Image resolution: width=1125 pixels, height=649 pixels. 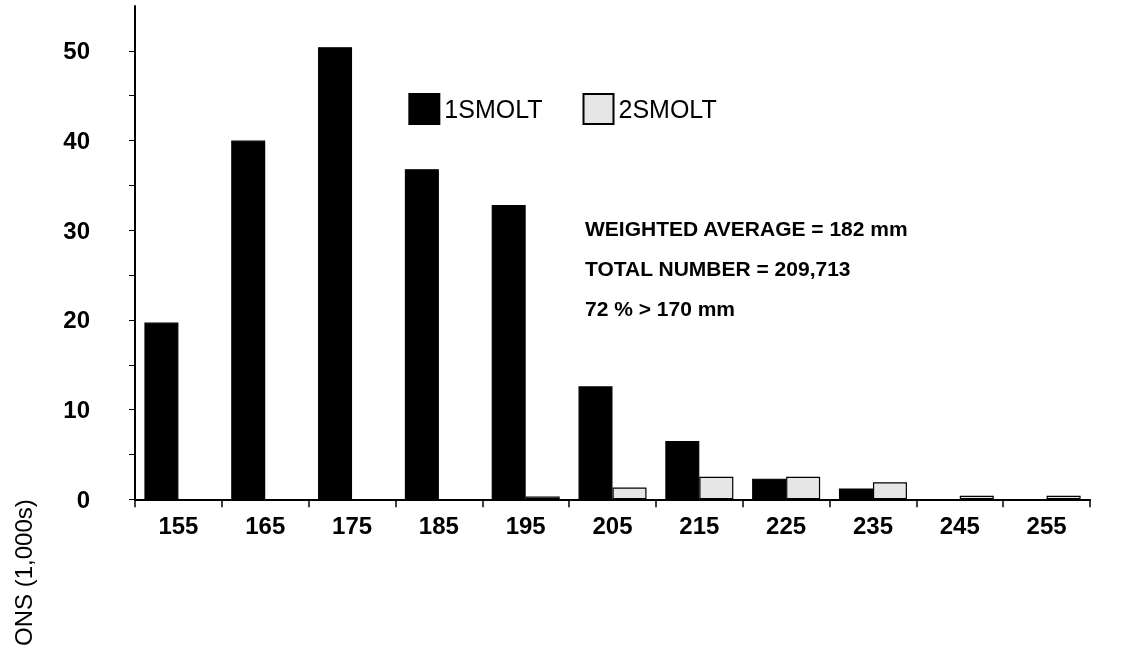 What do you see at coordinates (786, 525) in the screenshot?
I see `x-tick-label: 225` at bounding box center [786, 525].